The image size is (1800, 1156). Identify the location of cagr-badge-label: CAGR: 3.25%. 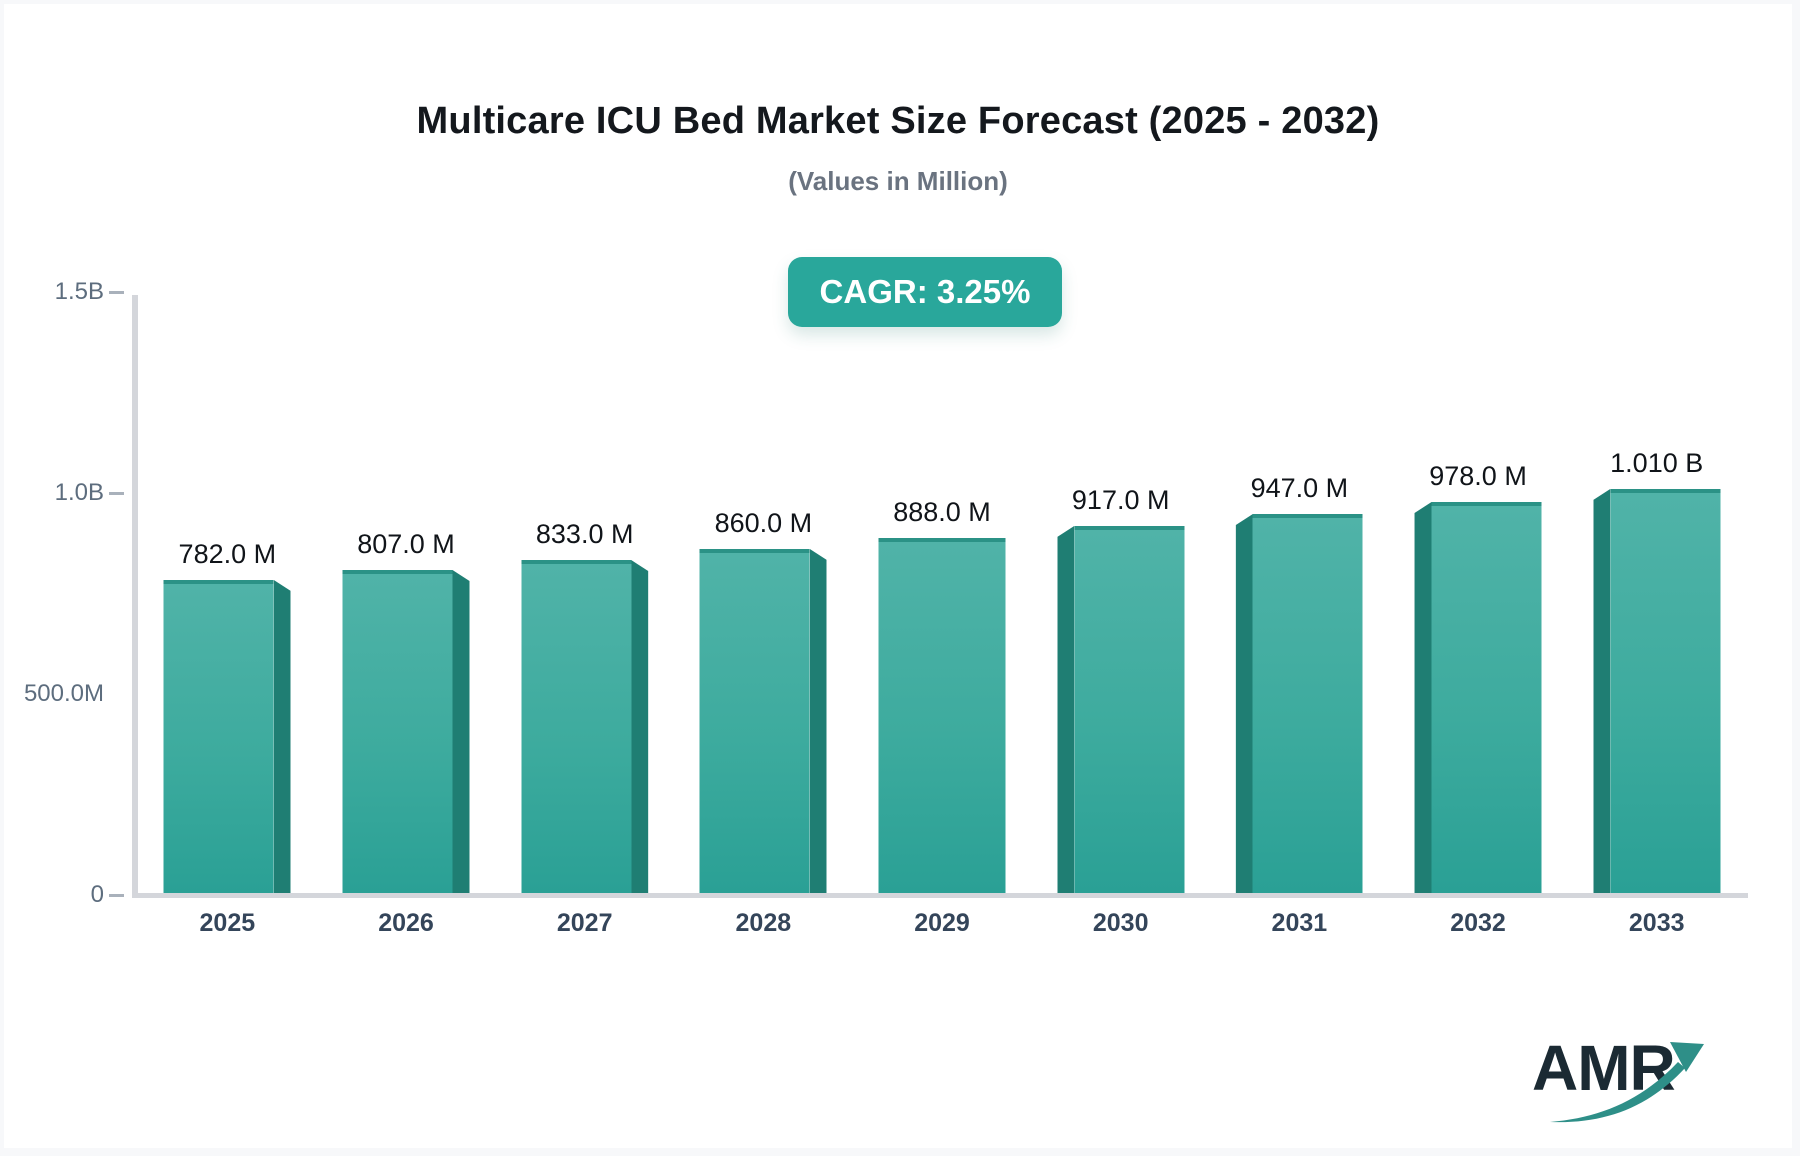
(925, 291).